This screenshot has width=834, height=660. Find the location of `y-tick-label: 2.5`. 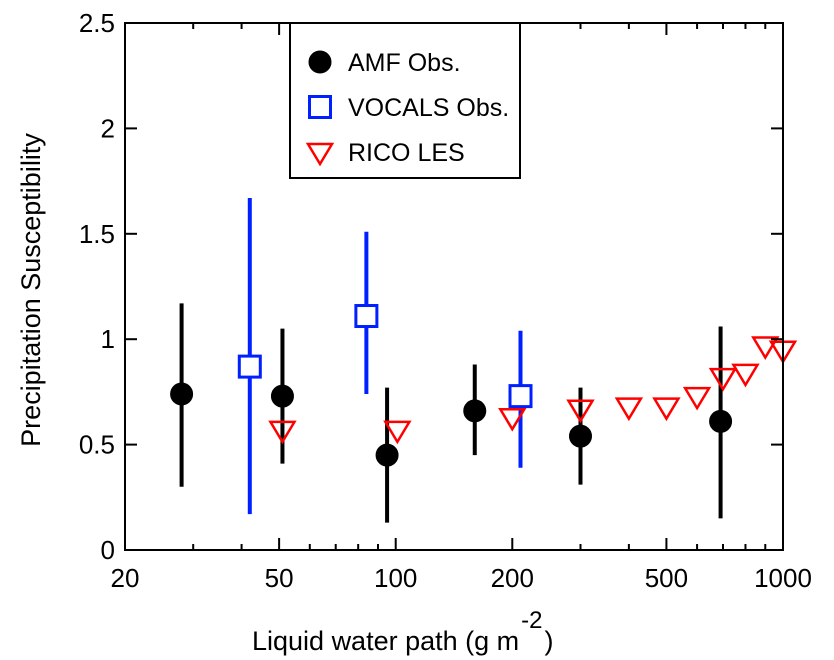

y-tick-label: 2.5 is located at coordinates (97, 23).